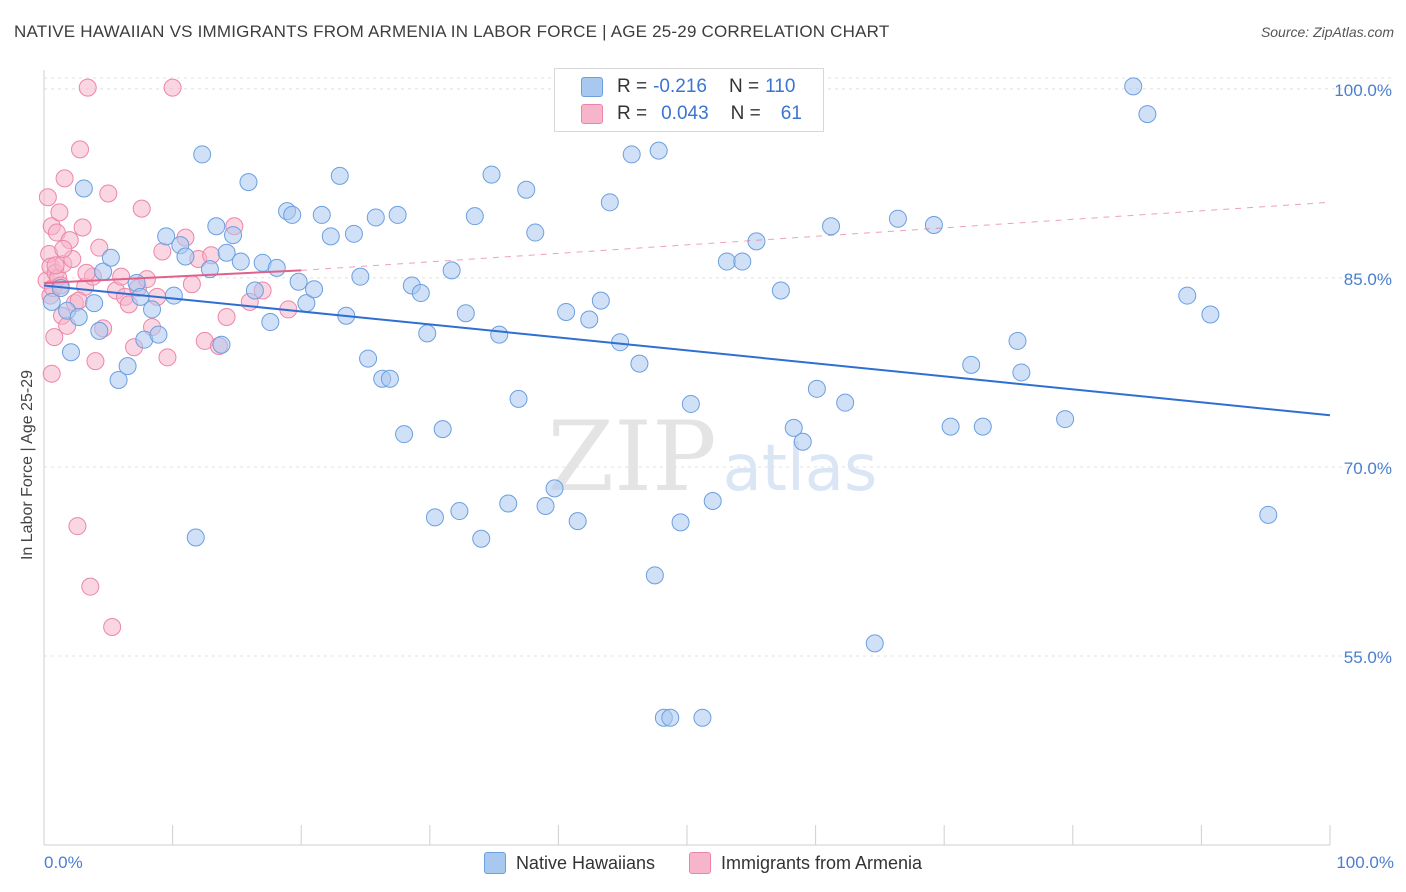 The width and height of the screenshot is (1406, 892). Describe the element at coordinates (1368, 657) in the screenshot. I see `y-tick-label: 55.0%` at that location.